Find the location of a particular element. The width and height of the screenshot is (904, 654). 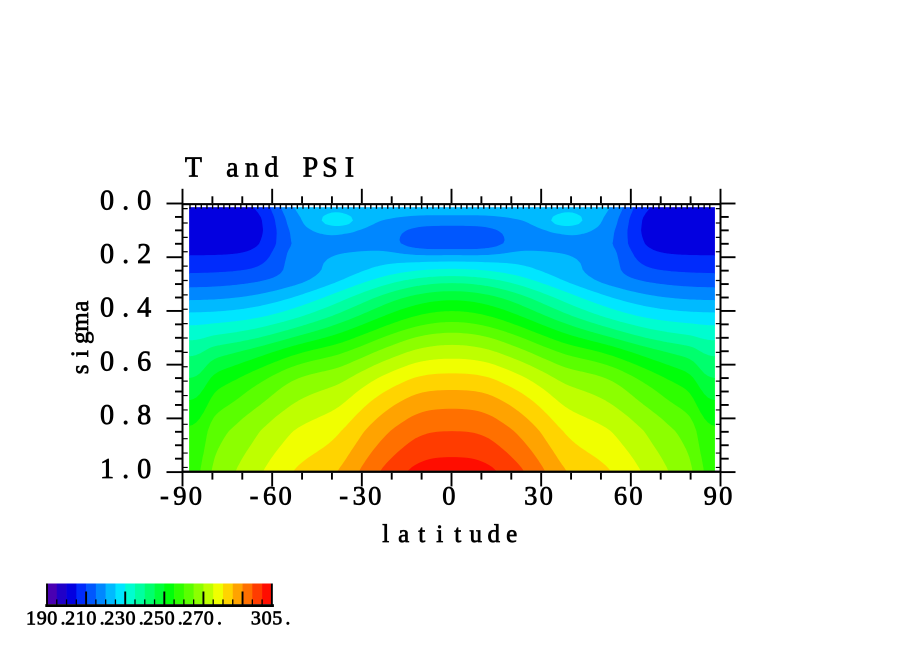

svg-text: 4 is located at coordinates (144, 308).